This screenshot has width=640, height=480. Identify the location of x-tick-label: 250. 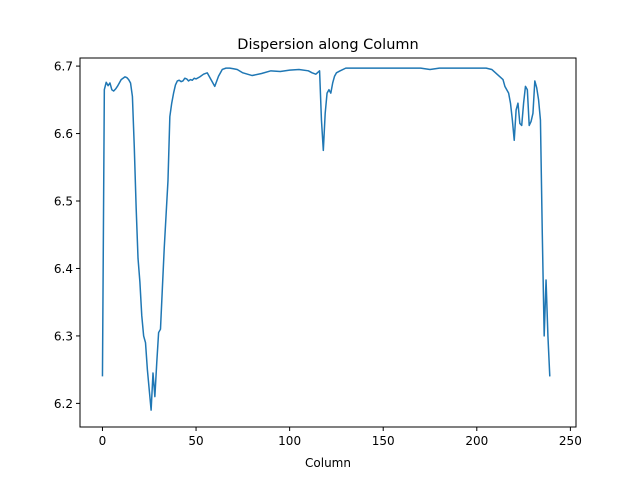
(570, 441).